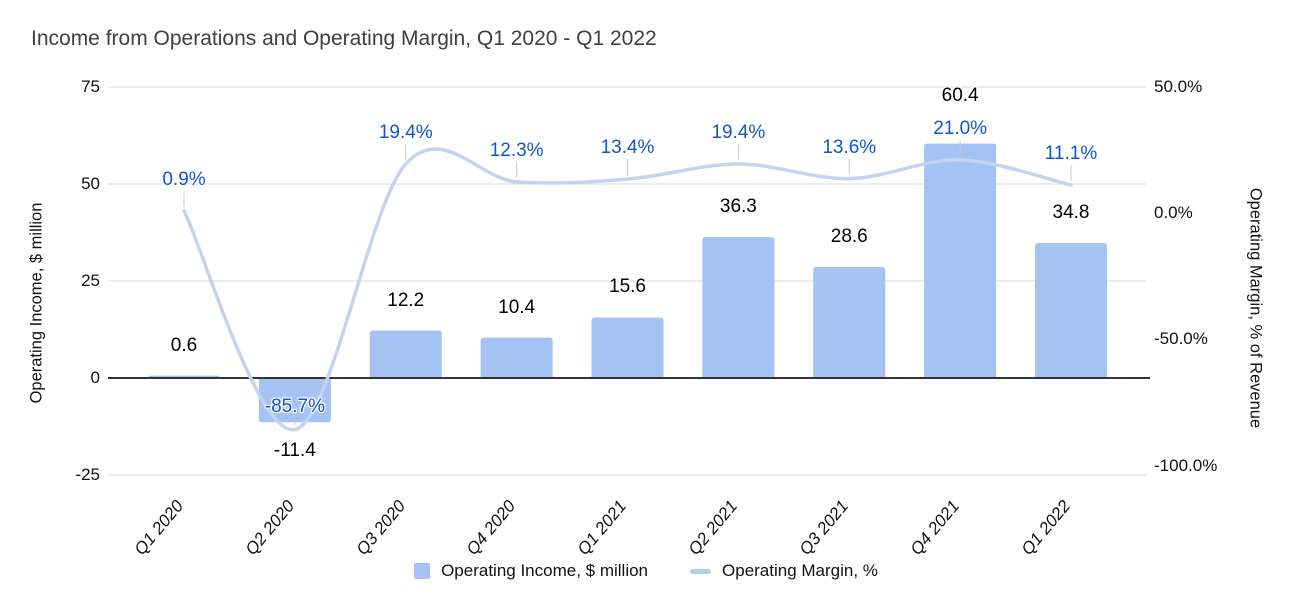 Image resolution: width=1292 pixels, height=612 pixels. I want to click on bar-series-swatch-icon, so click(422, 571).